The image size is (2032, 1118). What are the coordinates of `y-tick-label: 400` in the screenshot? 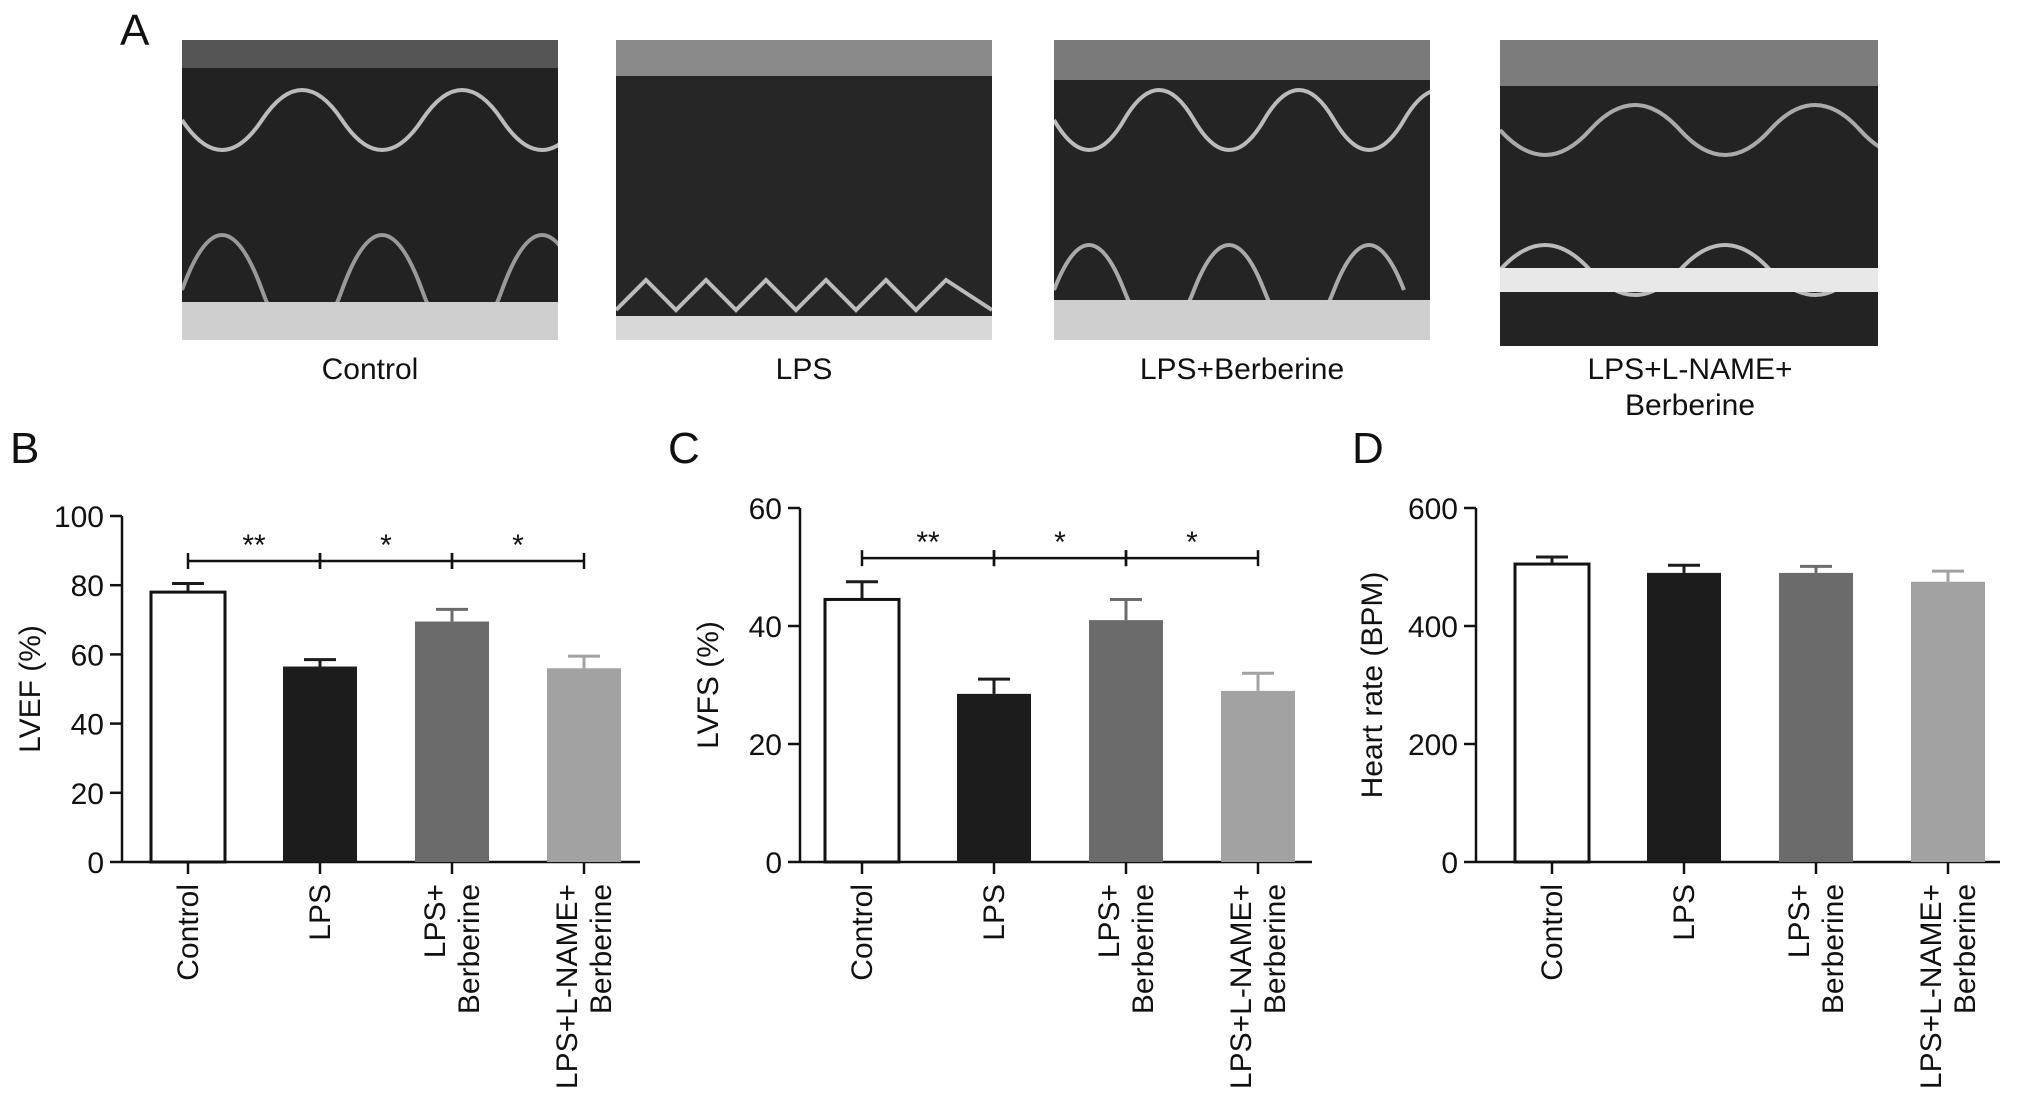 It's located at (1433, 627).